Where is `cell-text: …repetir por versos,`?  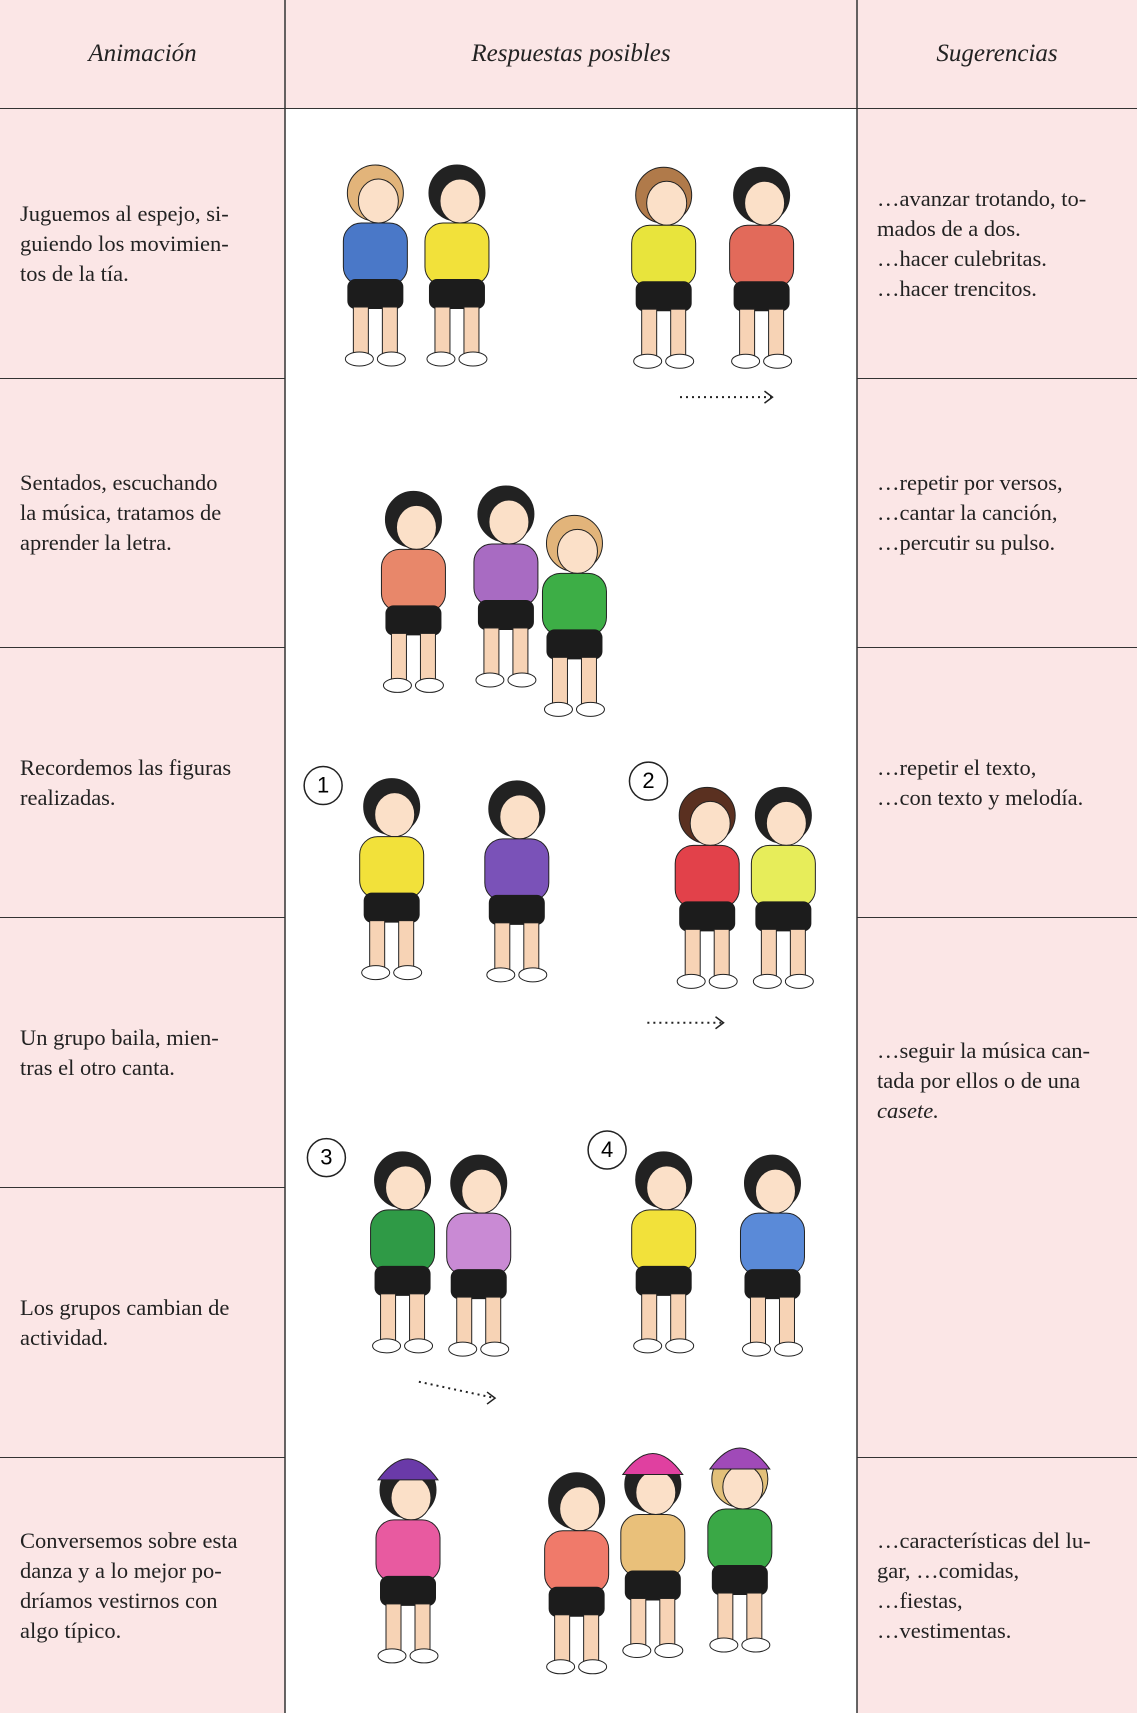
cell-text: …repetir por versos, is located at coordinates (970, 482).